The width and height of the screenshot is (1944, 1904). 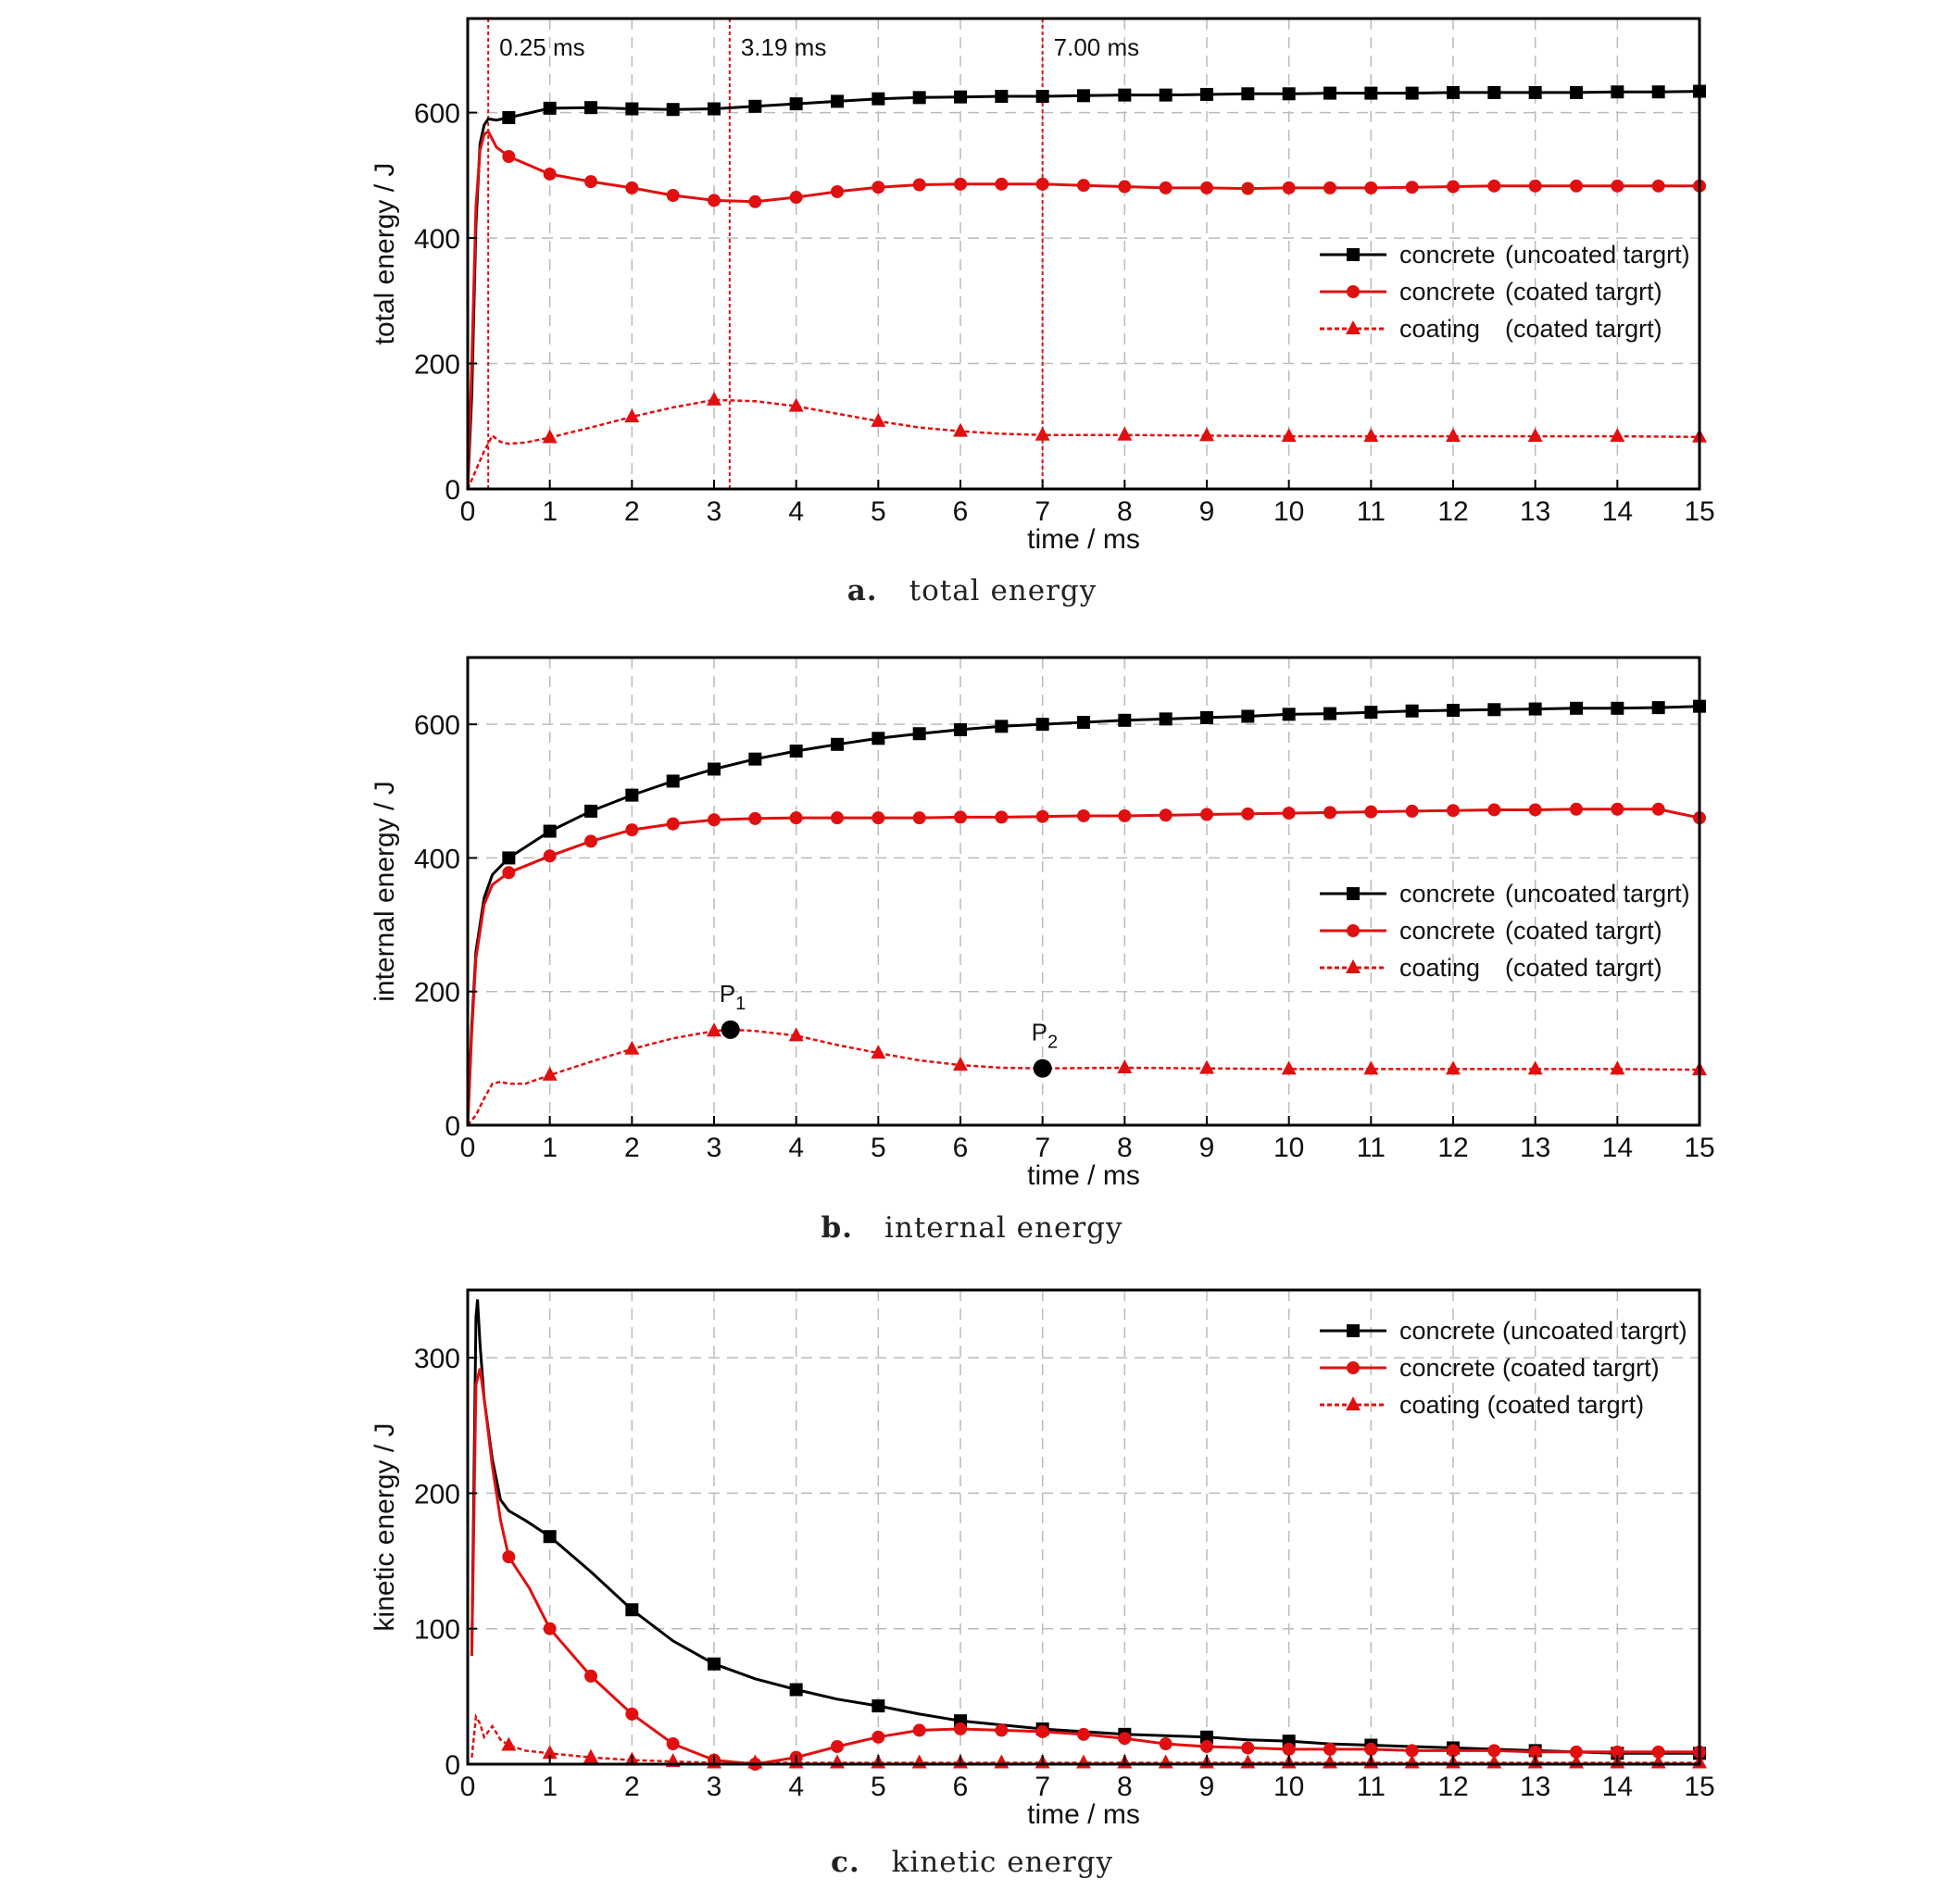 I want to click on x-tick-label: 11, so click(x=1371, y=1787).